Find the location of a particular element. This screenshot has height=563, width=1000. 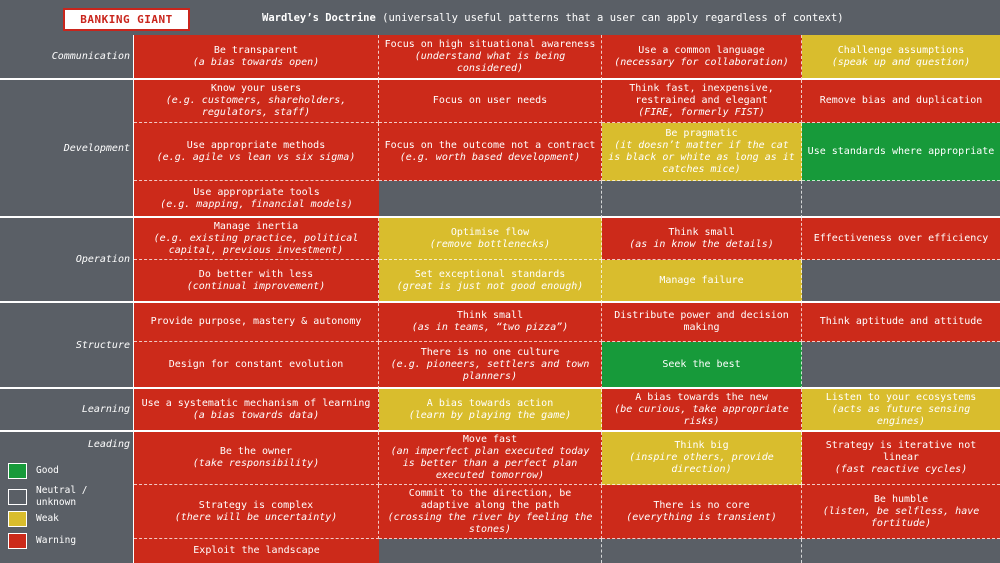

cell-sub: (as in know the details) is located at coordinates (701, 244).